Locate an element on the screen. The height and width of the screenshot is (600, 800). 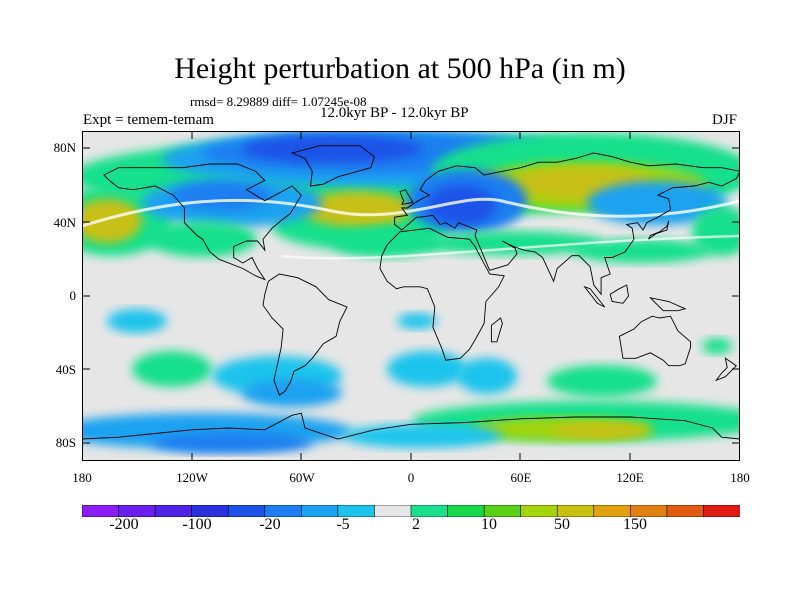
lon-label-120e: 120E is located at coordinates (630, 477).